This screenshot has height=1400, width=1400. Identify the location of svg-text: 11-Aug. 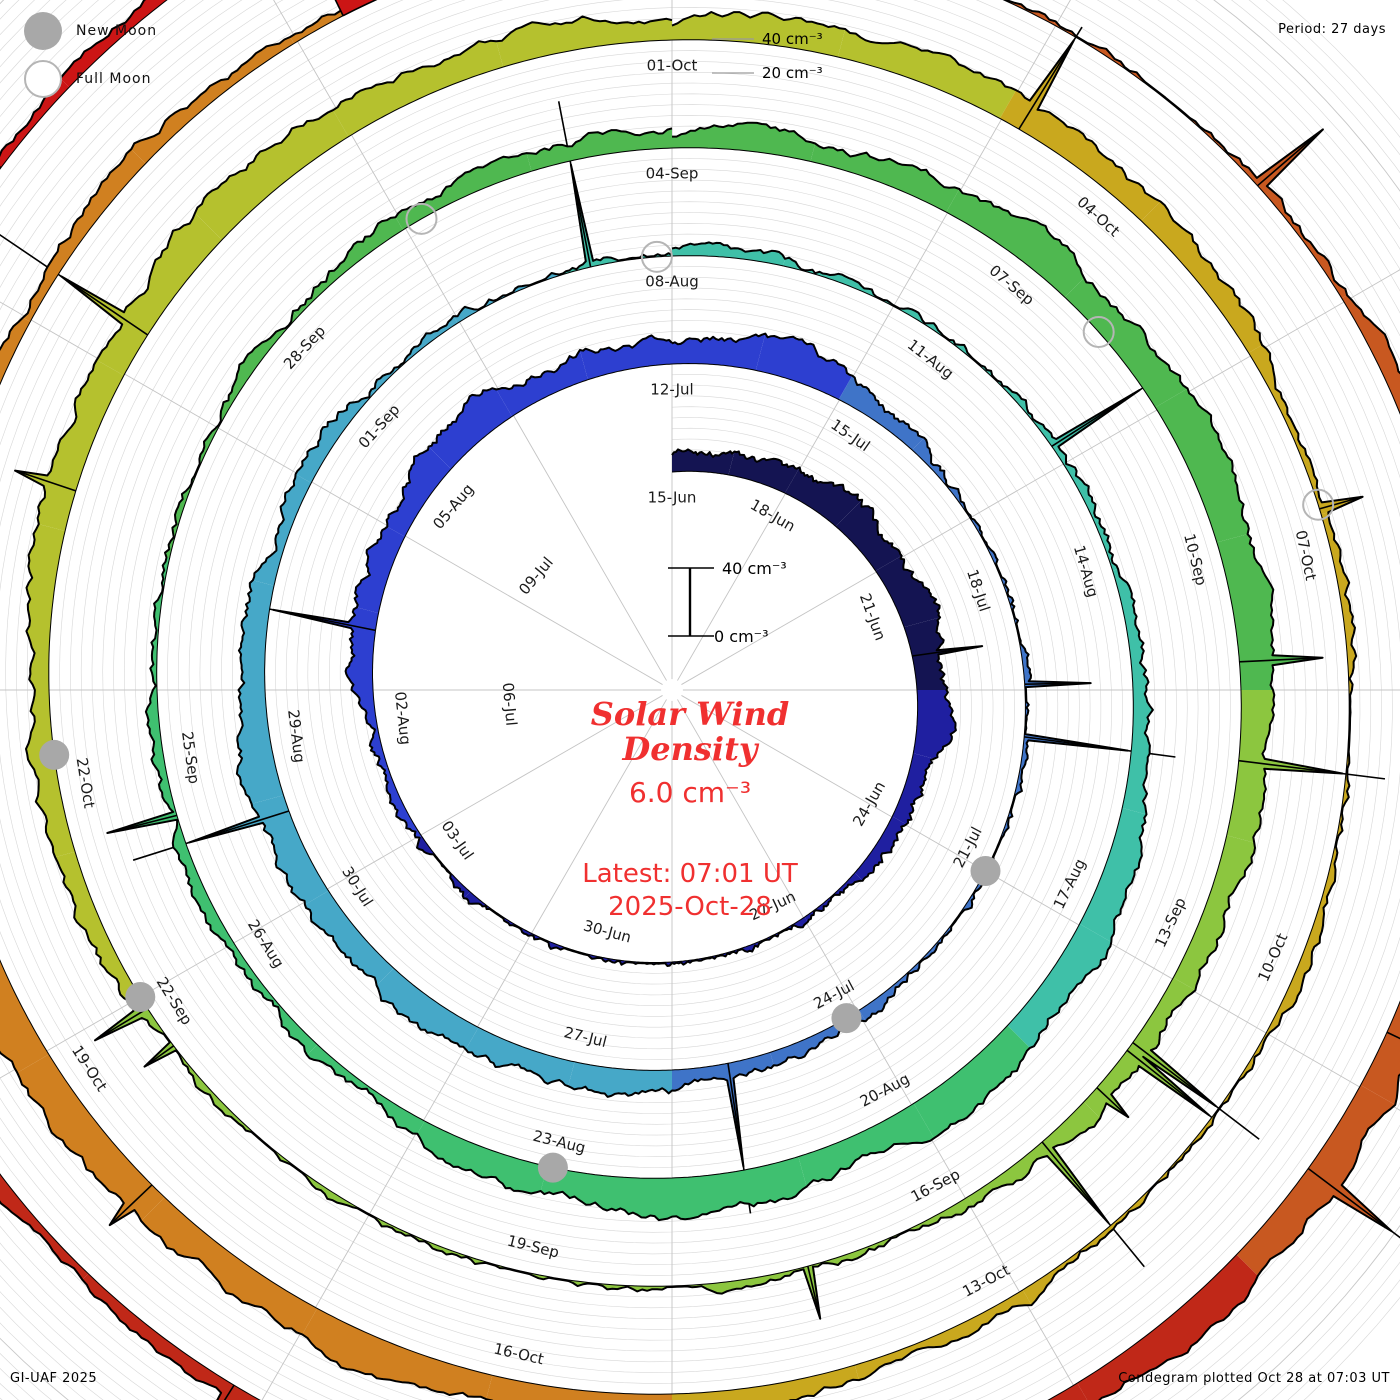
(930, 359).